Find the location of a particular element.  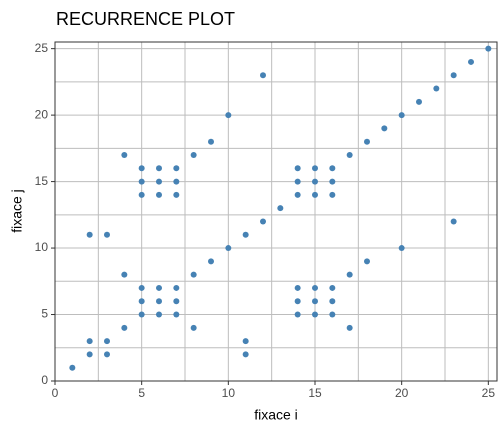

y-tick-label: 0 is located at coordinates (44, 380).